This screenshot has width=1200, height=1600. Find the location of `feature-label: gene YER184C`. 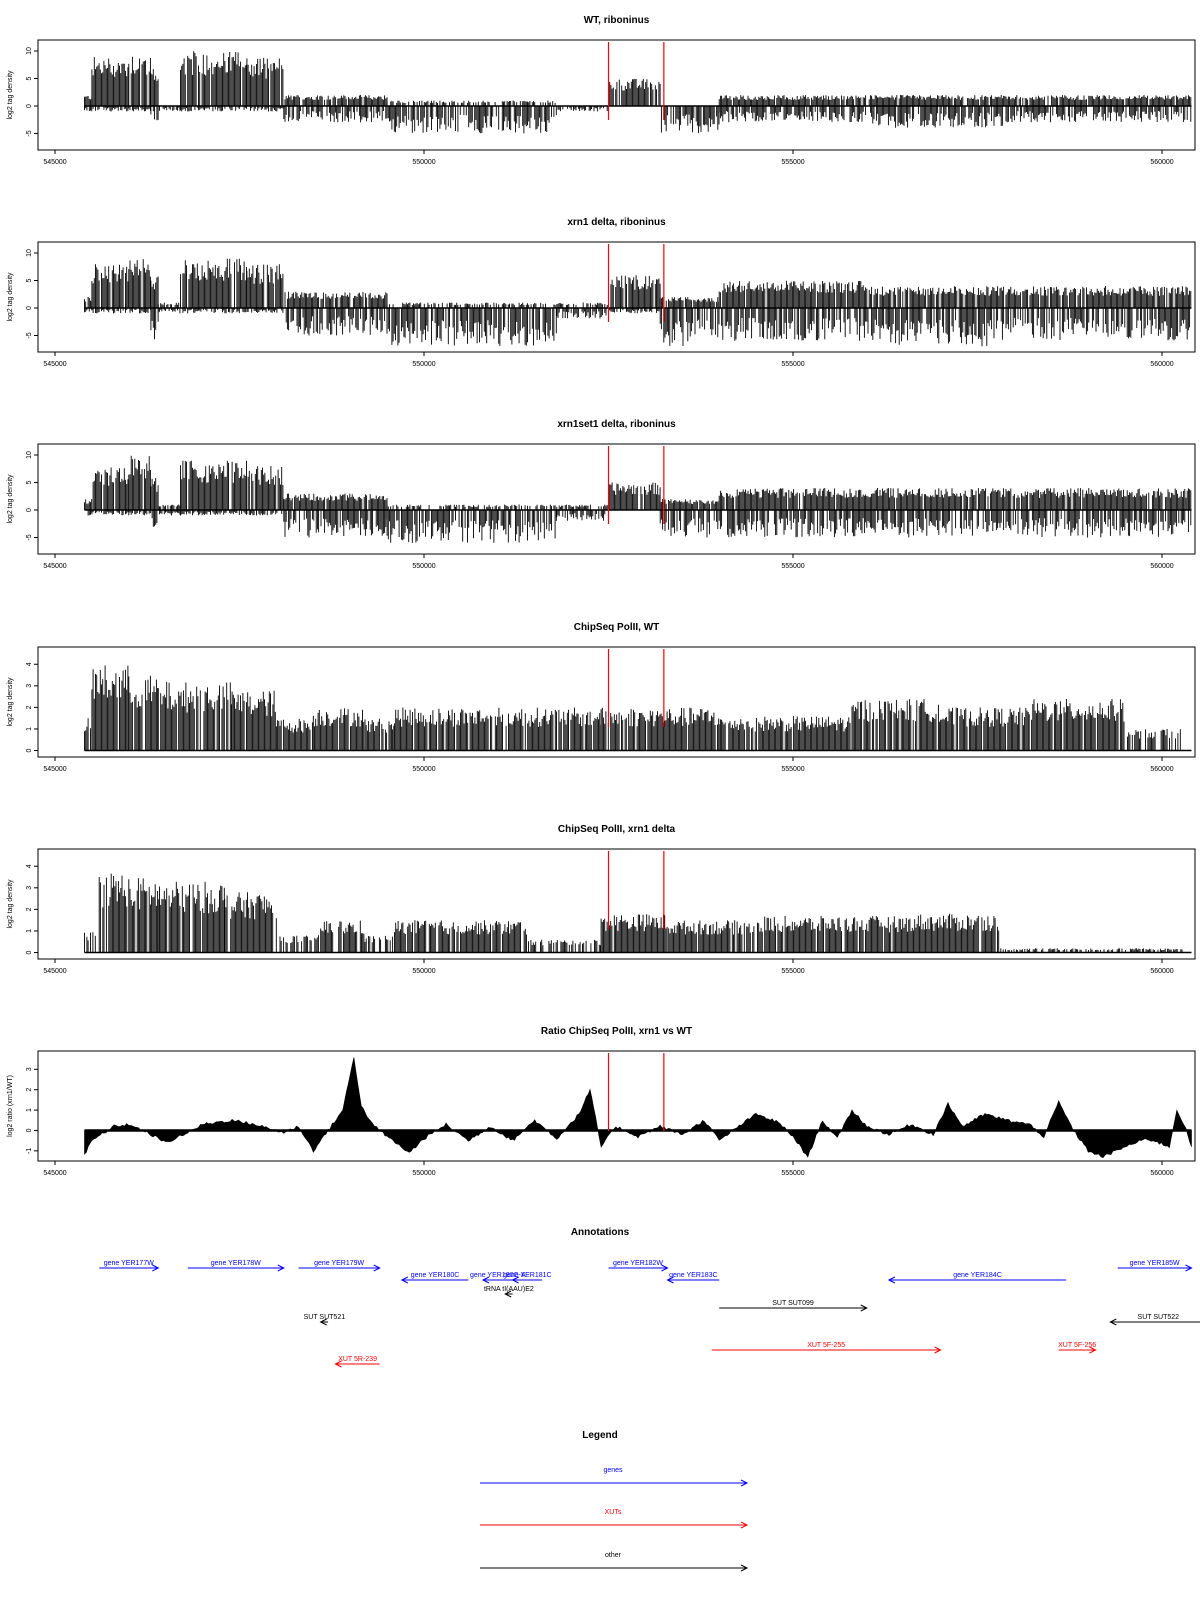

feature-label: gene YER184C is located at coordinates (977, 1275).